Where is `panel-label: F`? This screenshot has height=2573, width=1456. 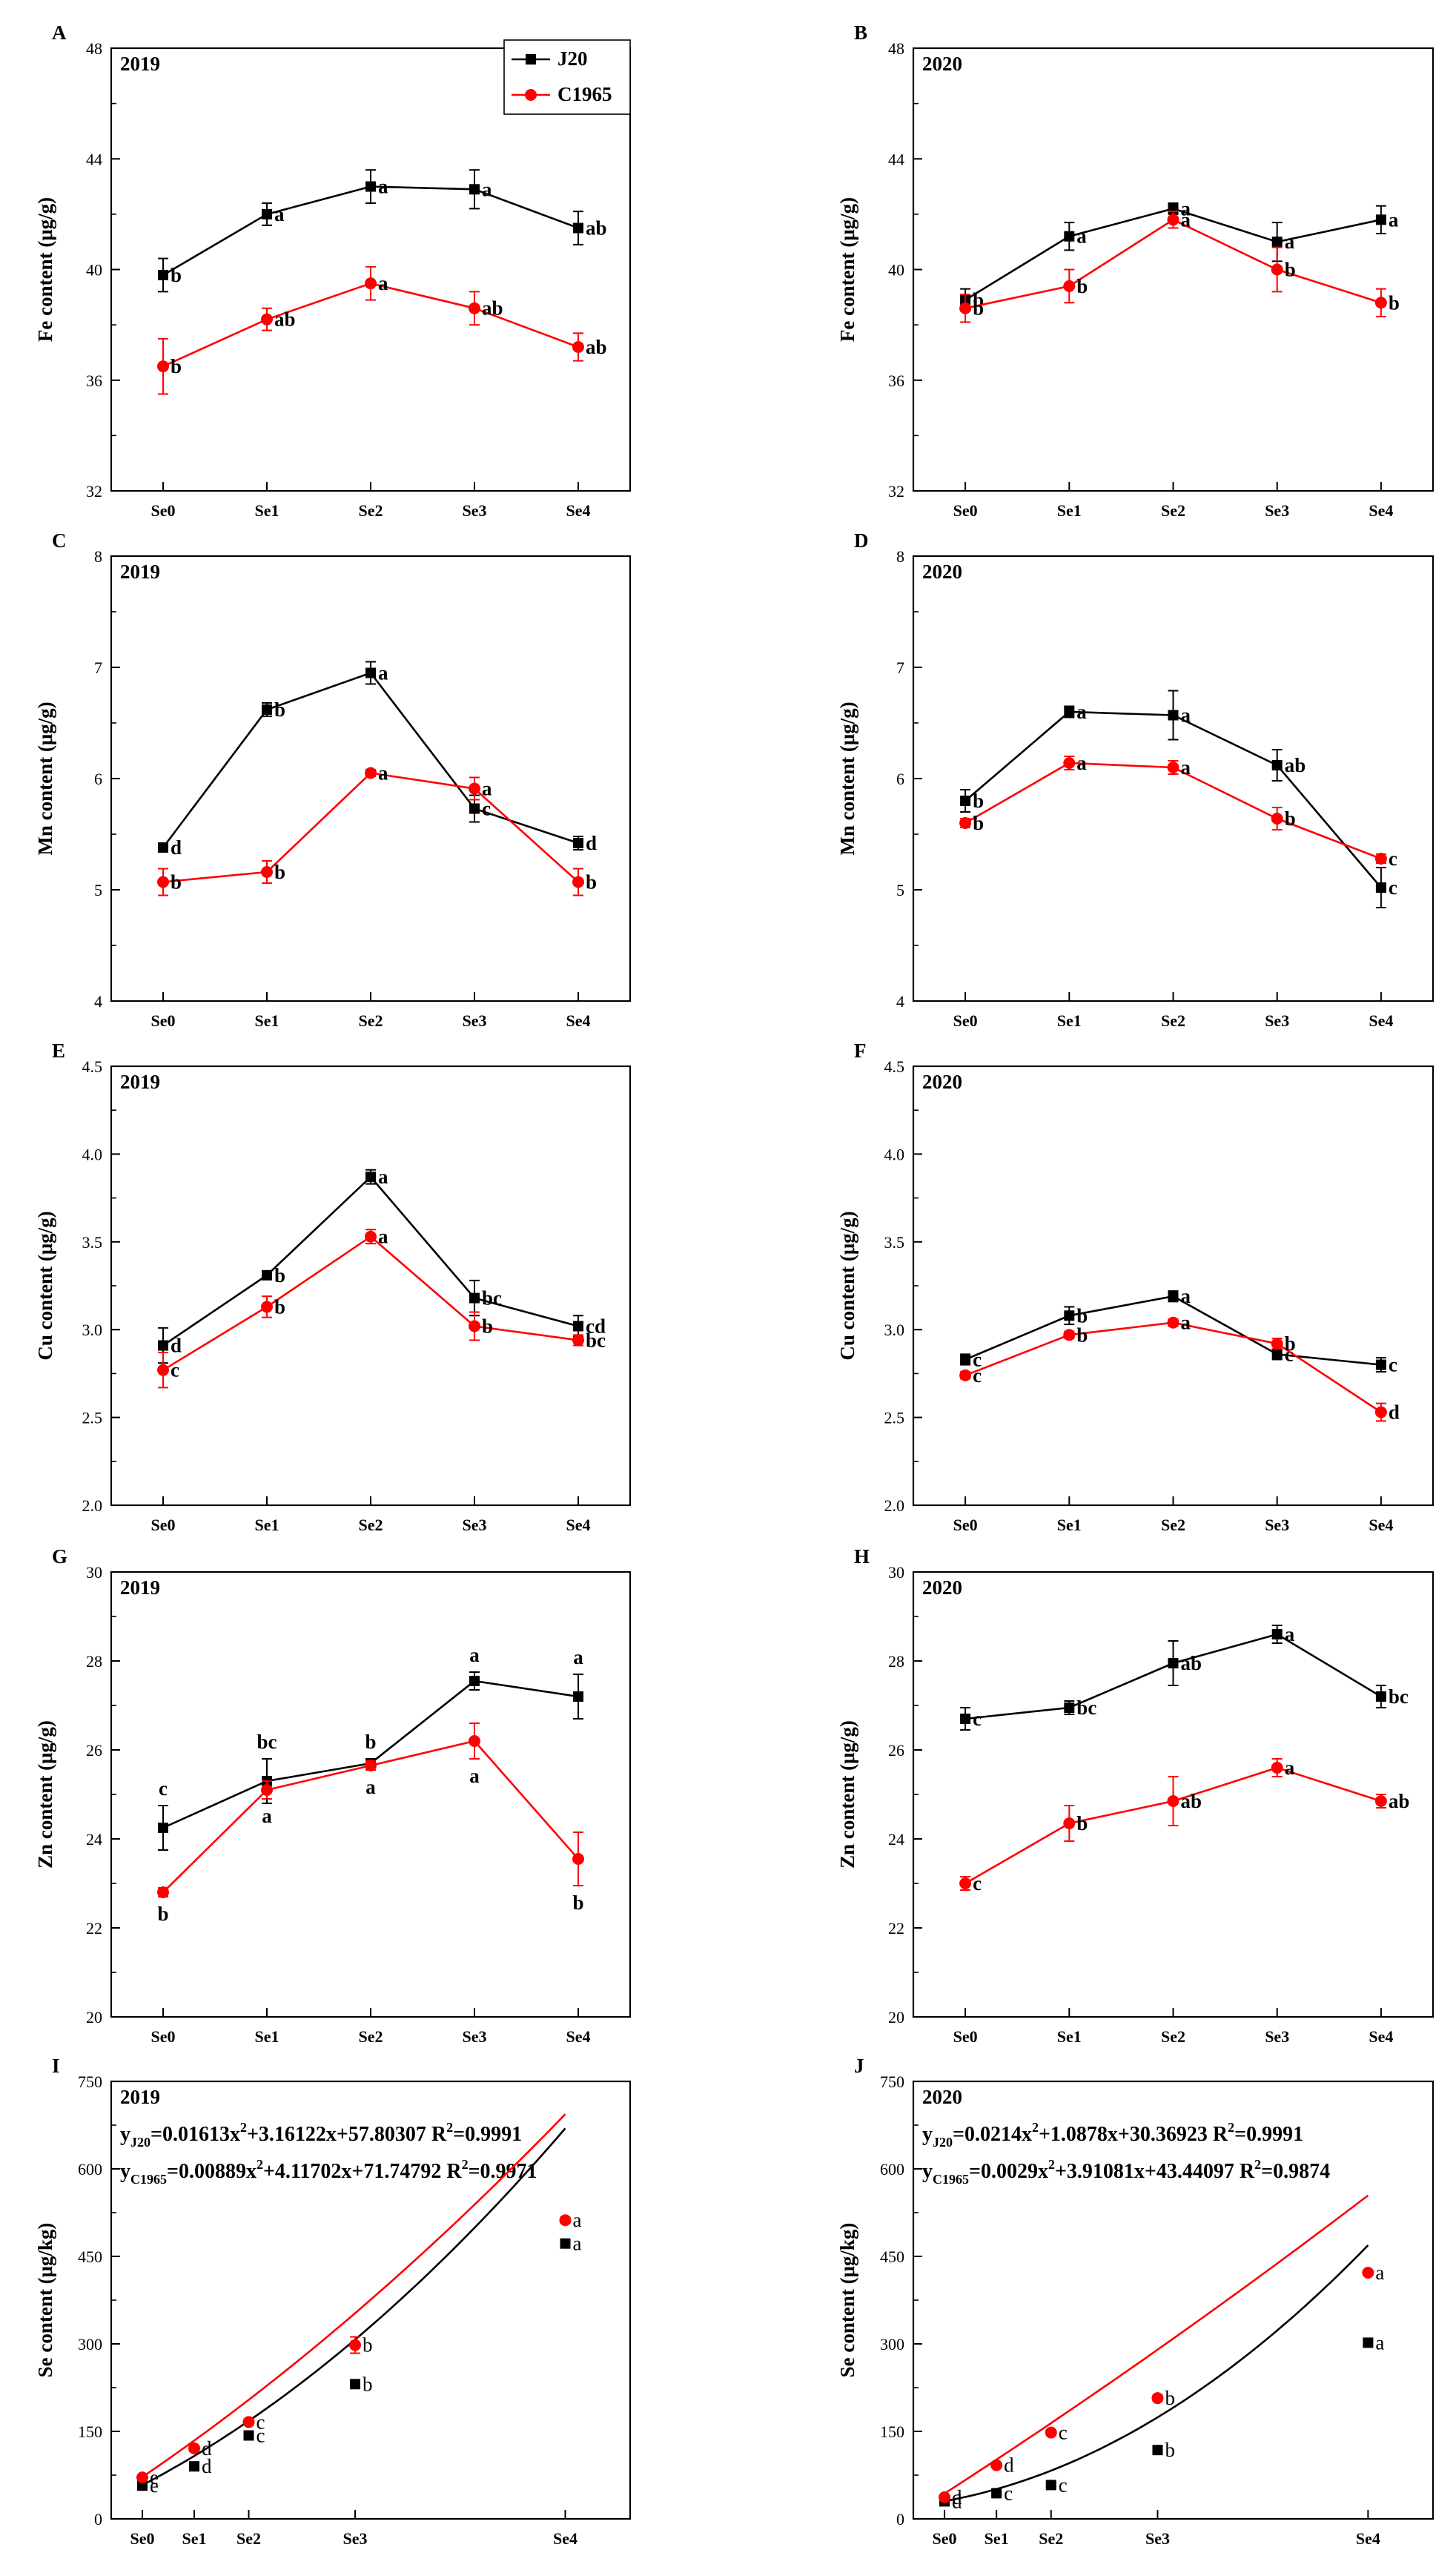
panel-label: F is located at coordinates (860, 1051).